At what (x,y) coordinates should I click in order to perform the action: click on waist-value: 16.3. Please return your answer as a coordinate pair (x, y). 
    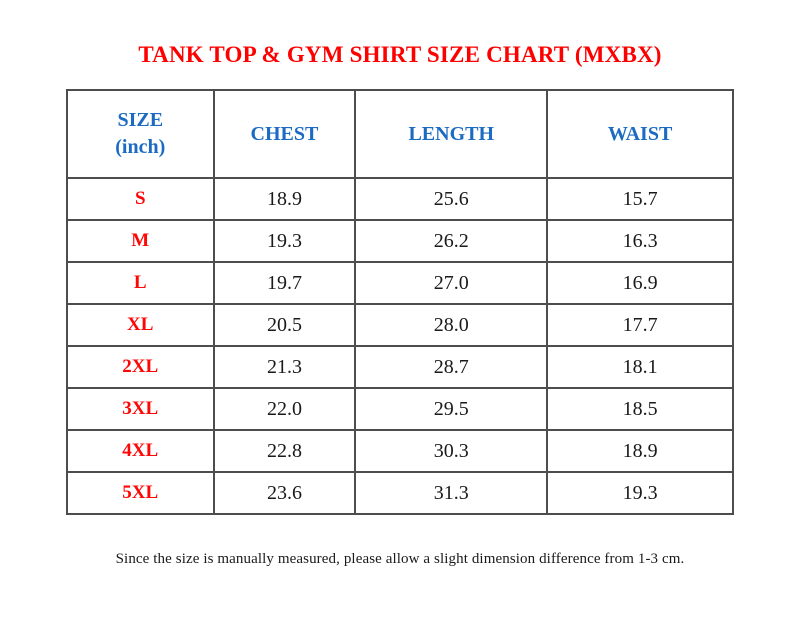
    Looking at the image, I should click on (640, 241).